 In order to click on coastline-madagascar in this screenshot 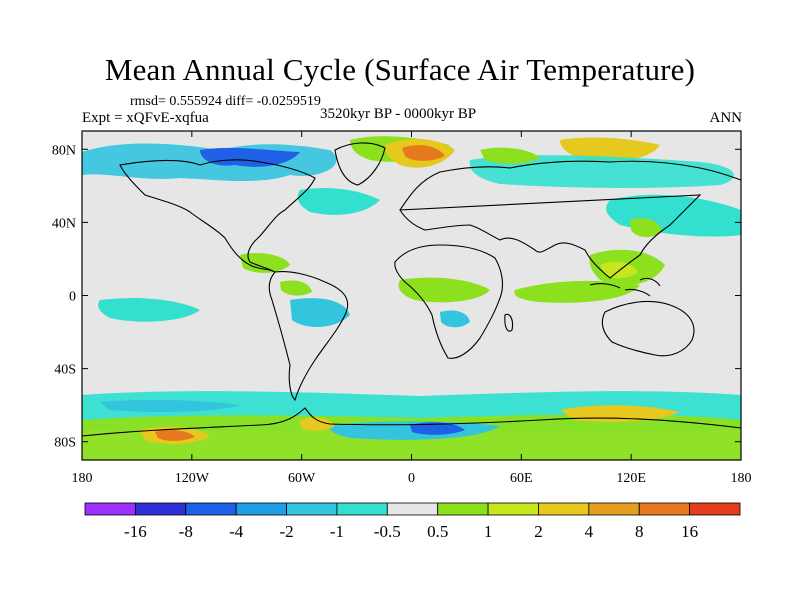, I will do `click(509, 322)`.